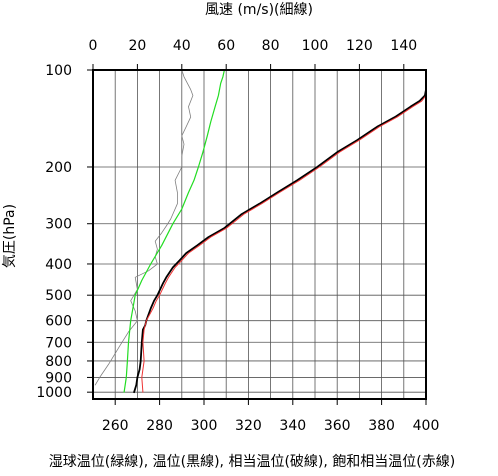  I want to click on bottom-tick-label: 340, so click(292, 426).